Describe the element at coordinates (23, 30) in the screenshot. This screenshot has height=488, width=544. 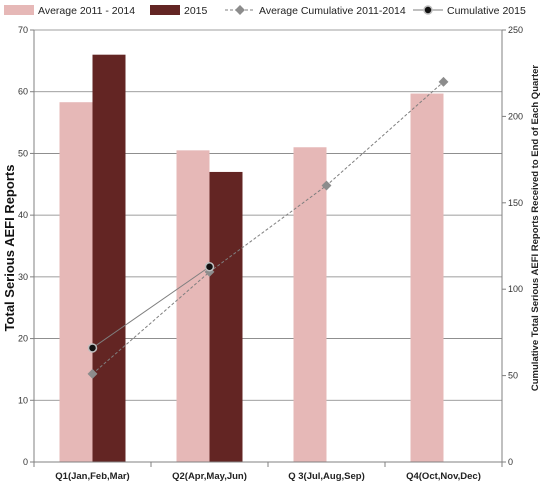
I see `y-tick-label: 70` at that location.